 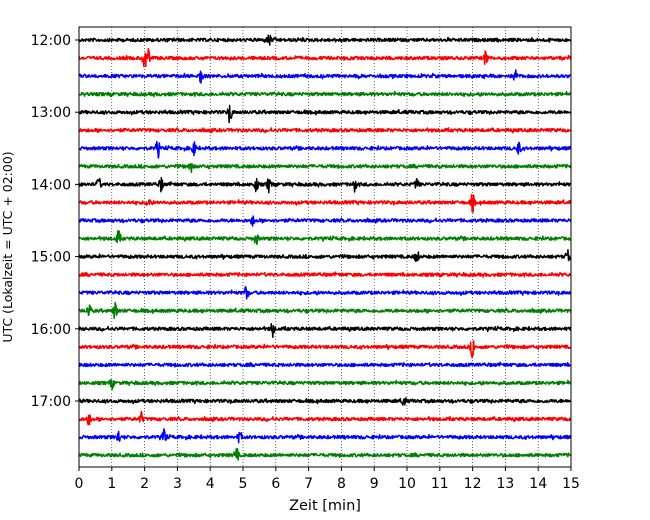 What do you see at coordinates (51, 330) in the screenshot?
I see `y-tick-label: 16:00` at bounding box center [51, 330].